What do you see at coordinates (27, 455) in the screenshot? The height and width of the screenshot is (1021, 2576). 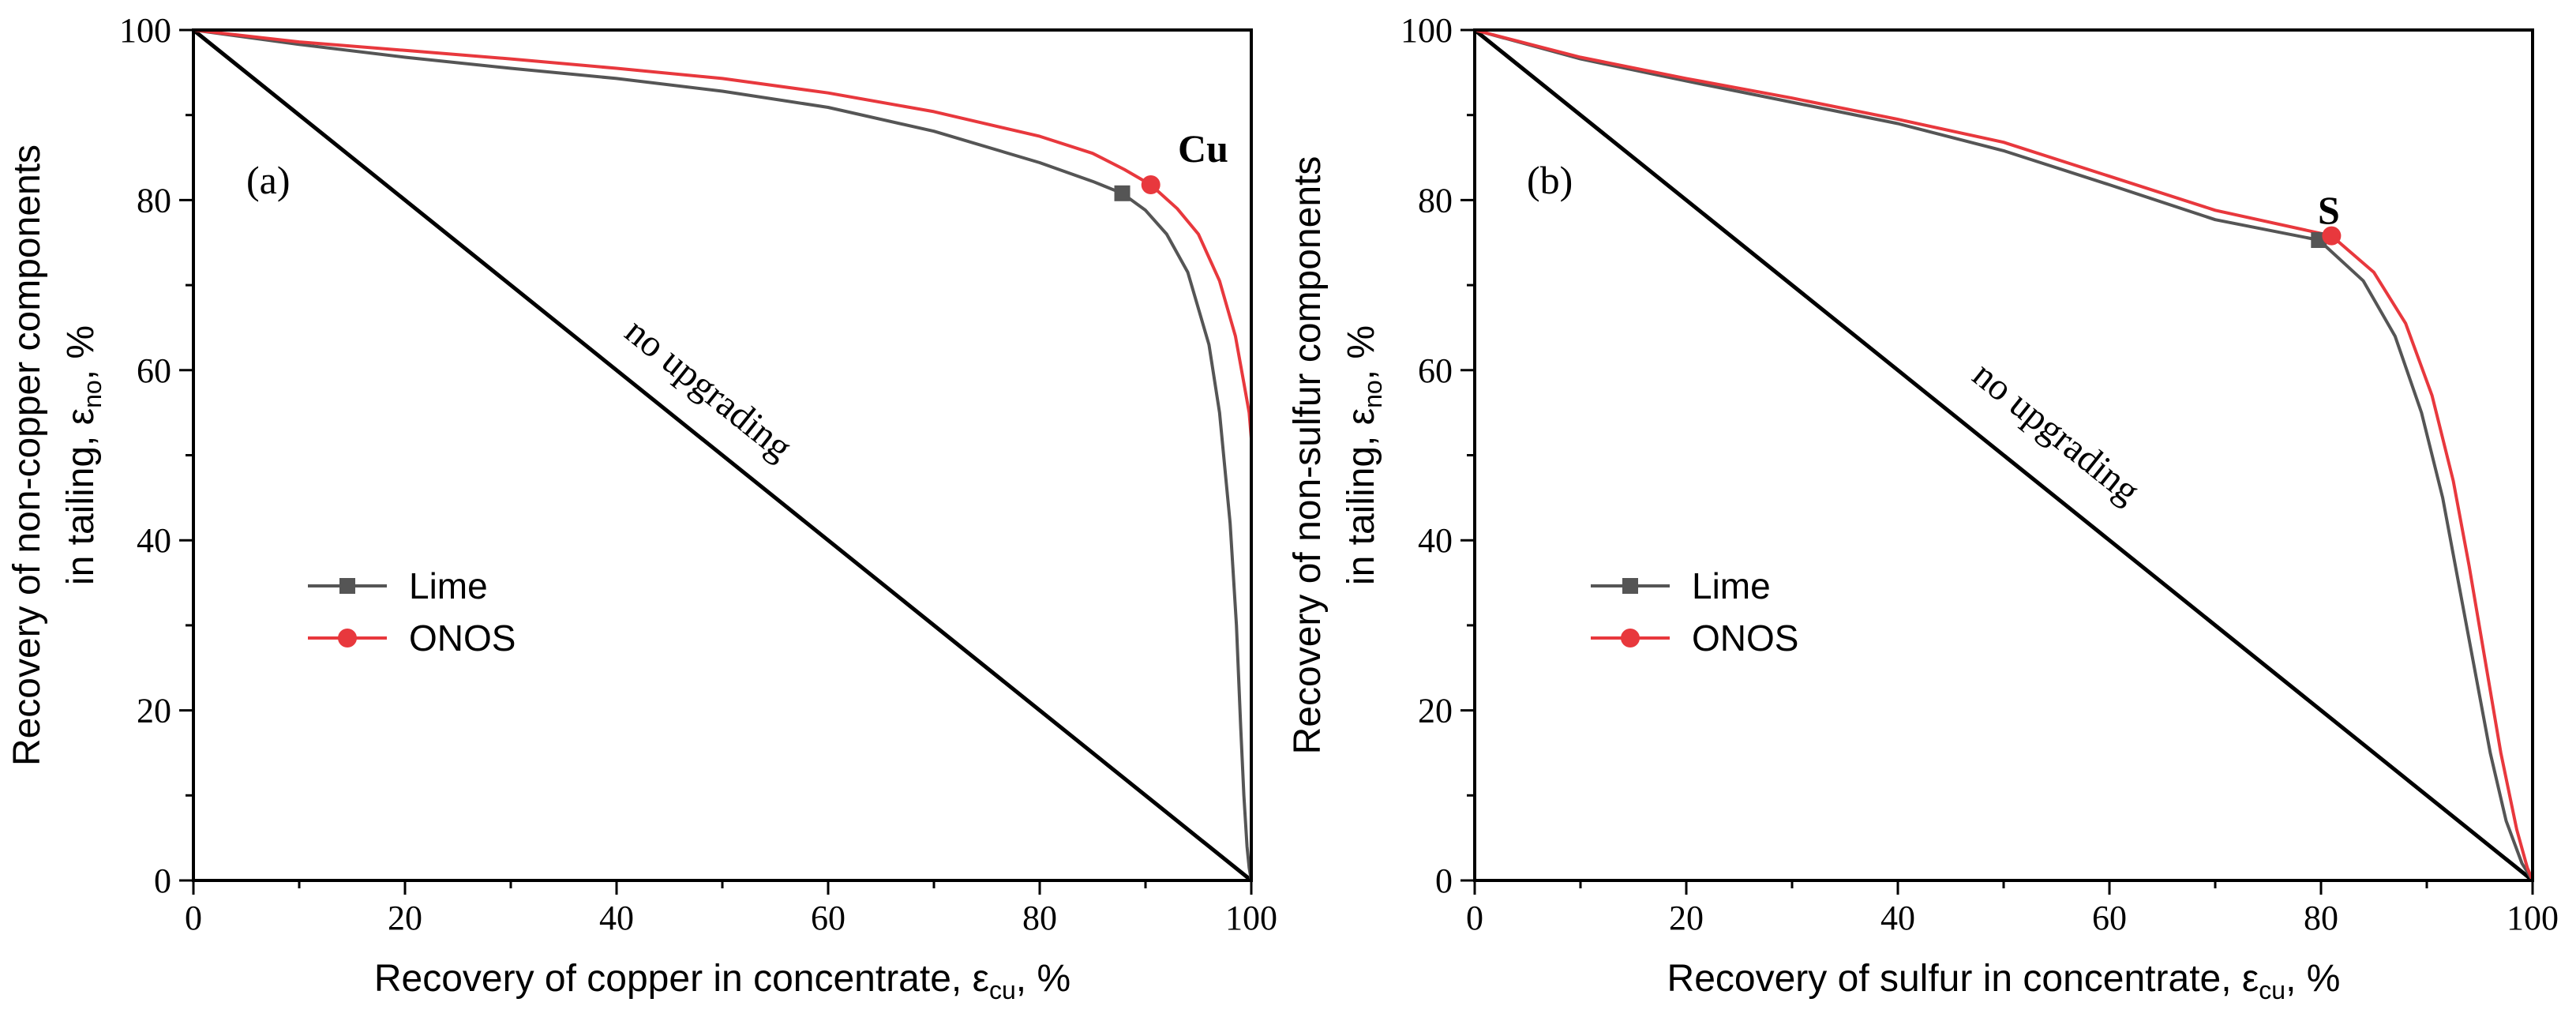 I see `y-axis-title-line1: Recovery of non-copper components` at bounding box center [27, 455].